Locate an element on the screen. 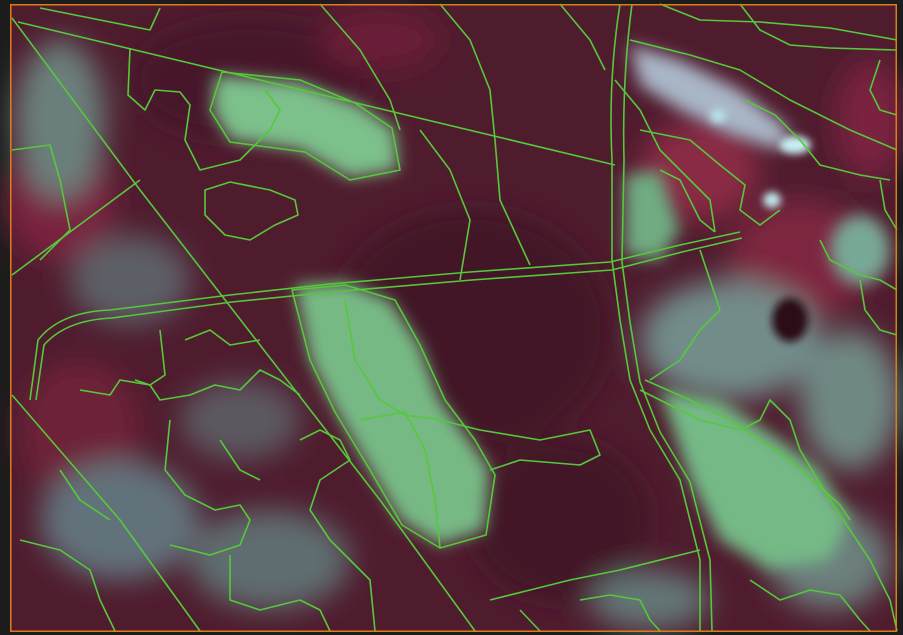 This screenshot has width=903, height=635. clearing-outline-small is located at coordinates (251, 211).